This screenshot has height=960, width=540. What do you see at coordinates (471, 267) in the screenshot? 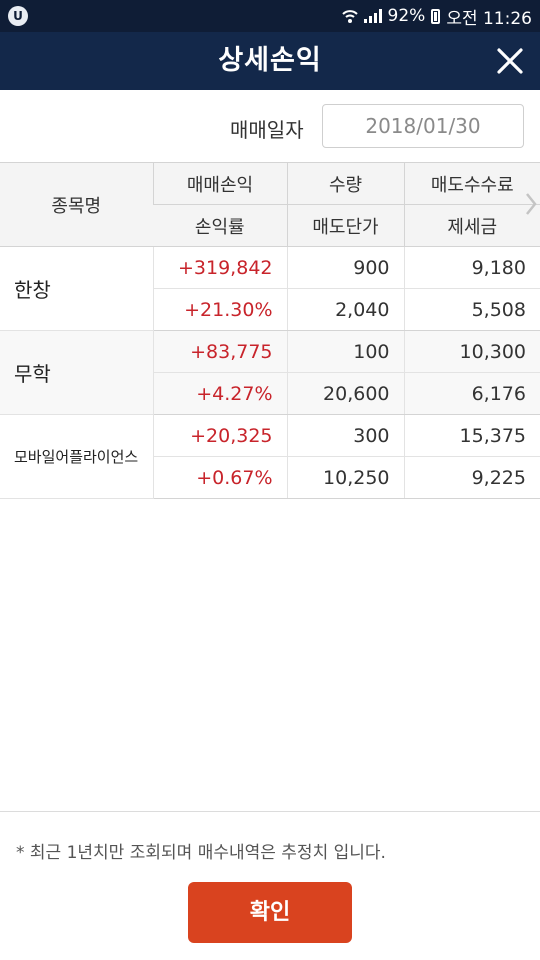
I see `sell-fee-cell: 9,180` at bounding box center [471, 267].